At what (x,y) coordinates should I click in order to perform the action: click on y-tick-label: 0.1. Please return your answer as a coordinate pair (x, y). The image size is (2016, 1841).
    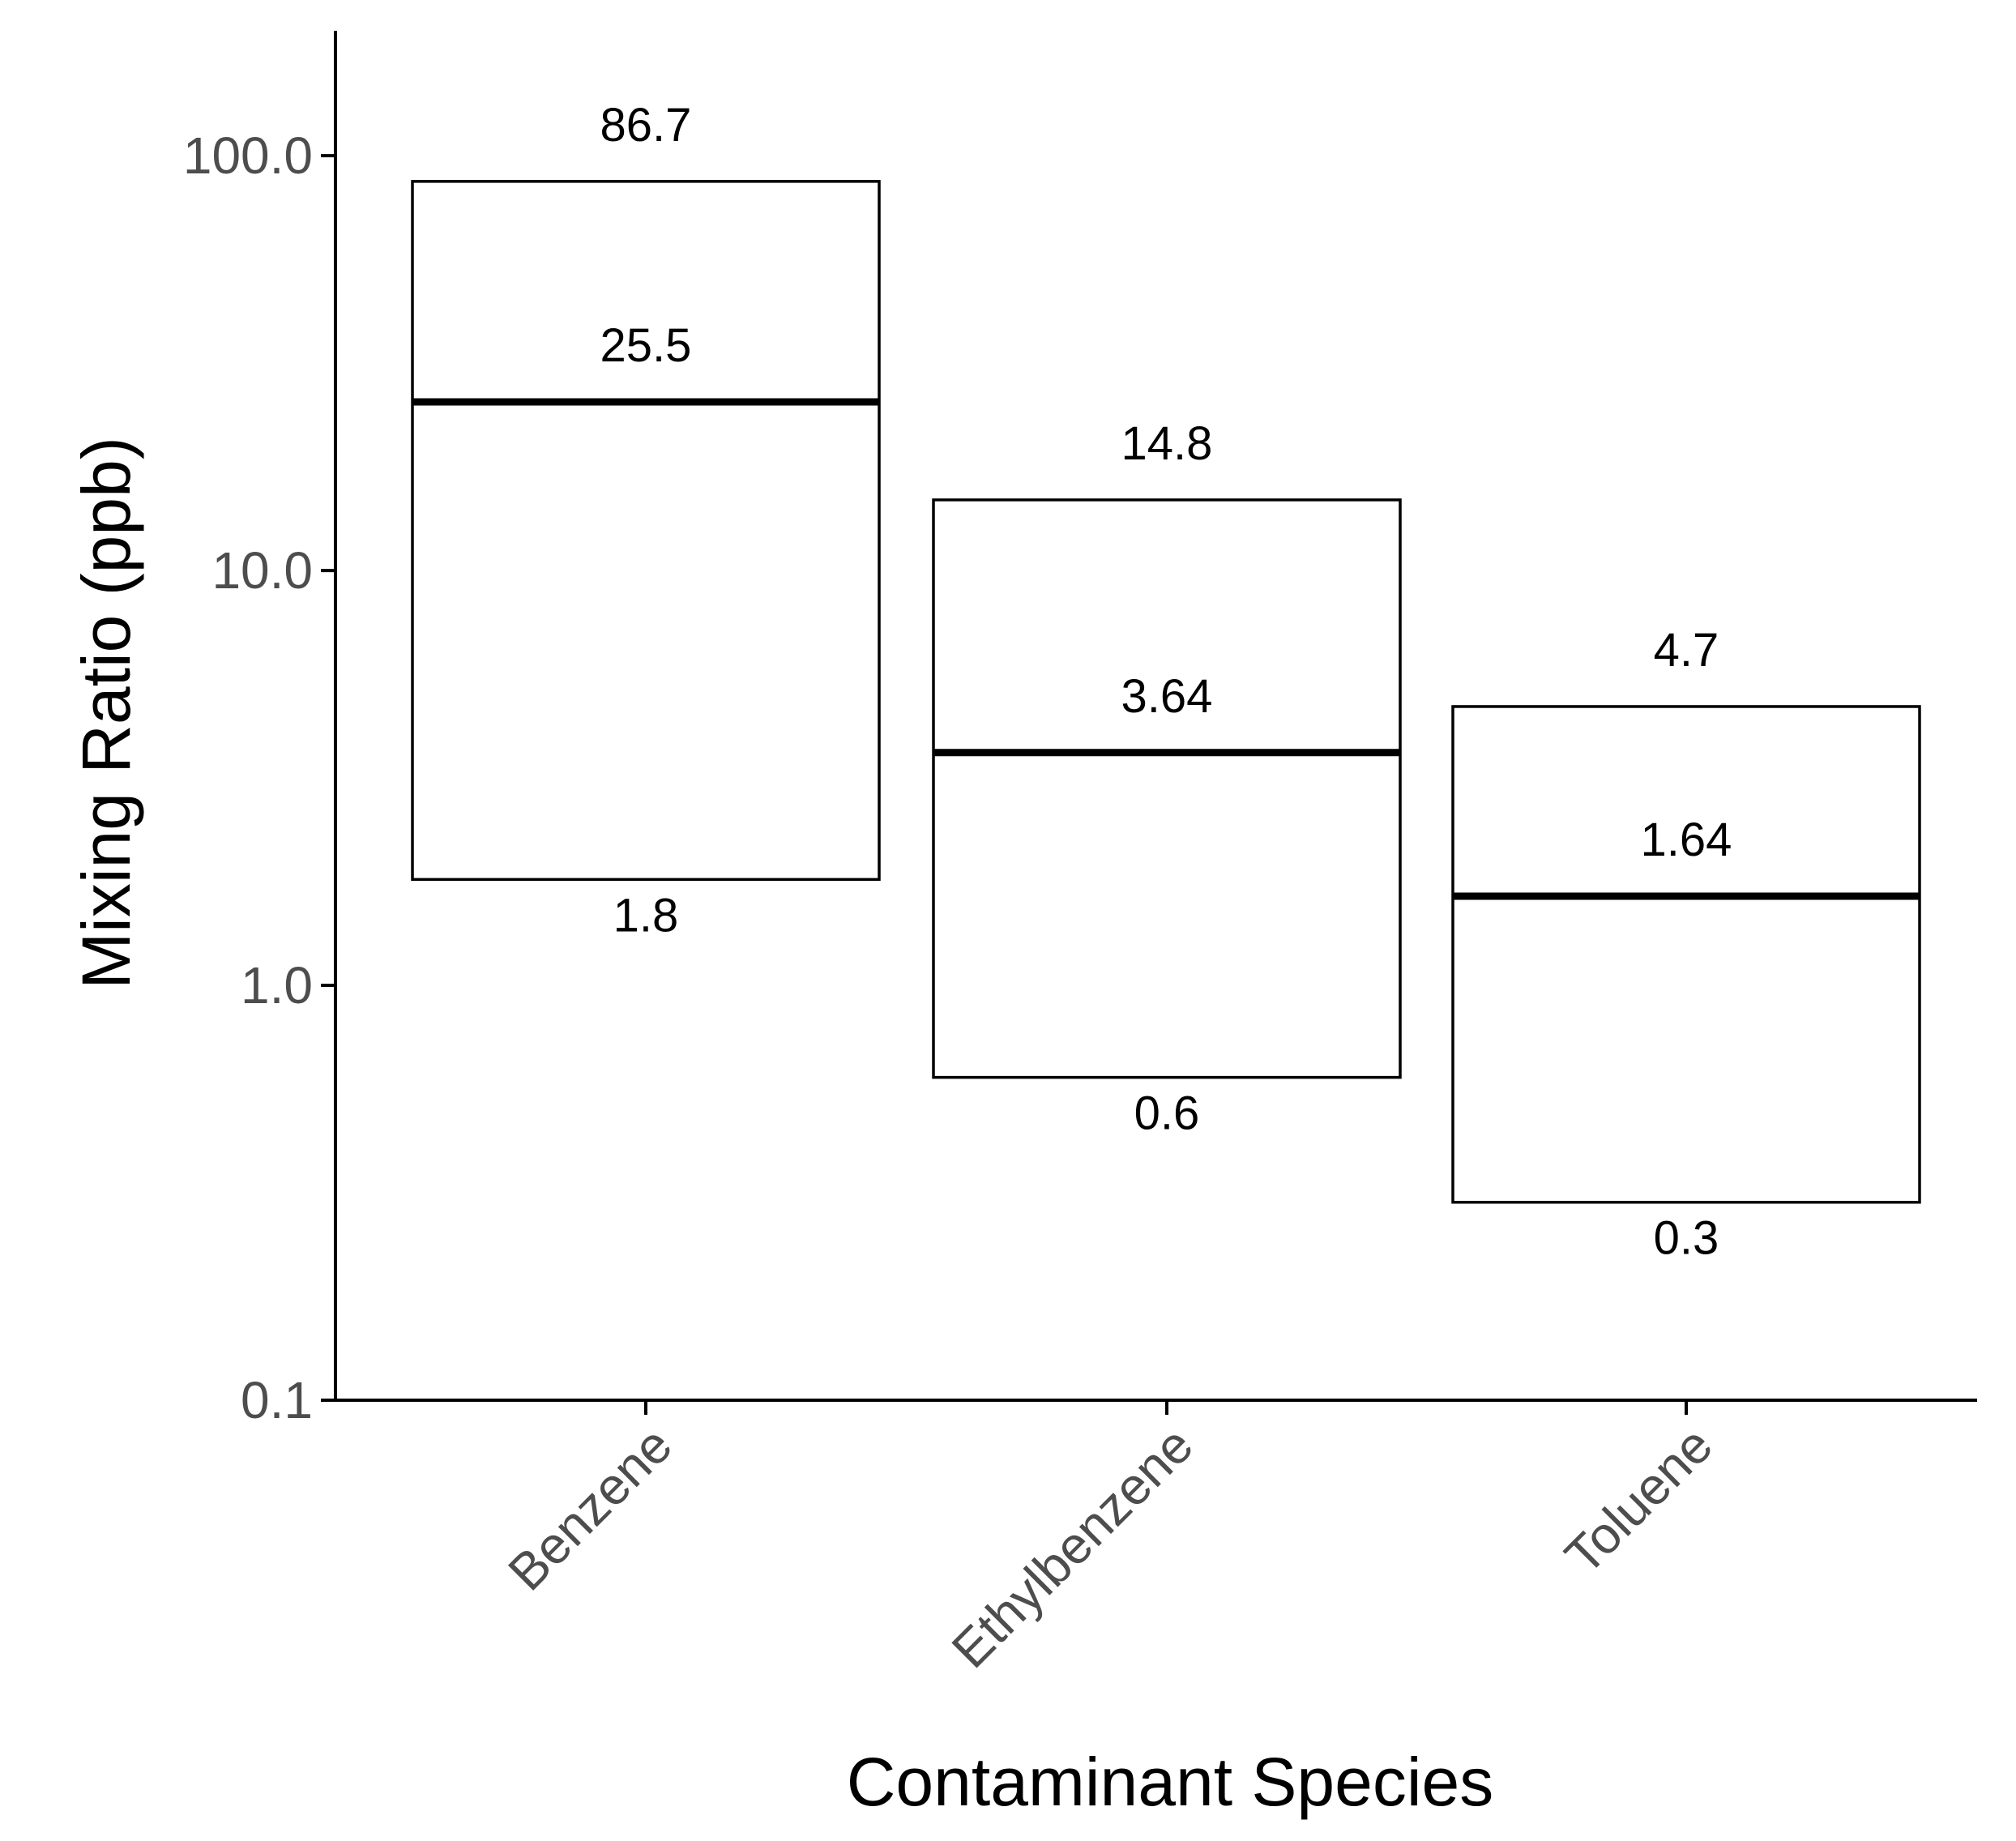
    Looking at the image, I should click on (277, 1400).